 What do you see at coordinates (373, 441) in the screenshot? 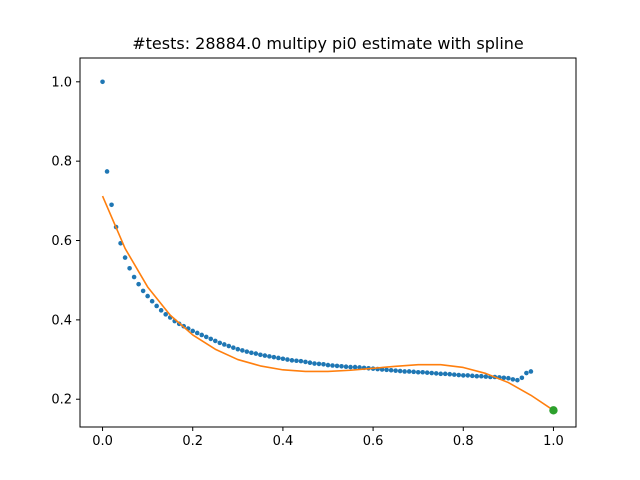
I see `x-tick-label: 0.6` at bounding box center [373, 441].